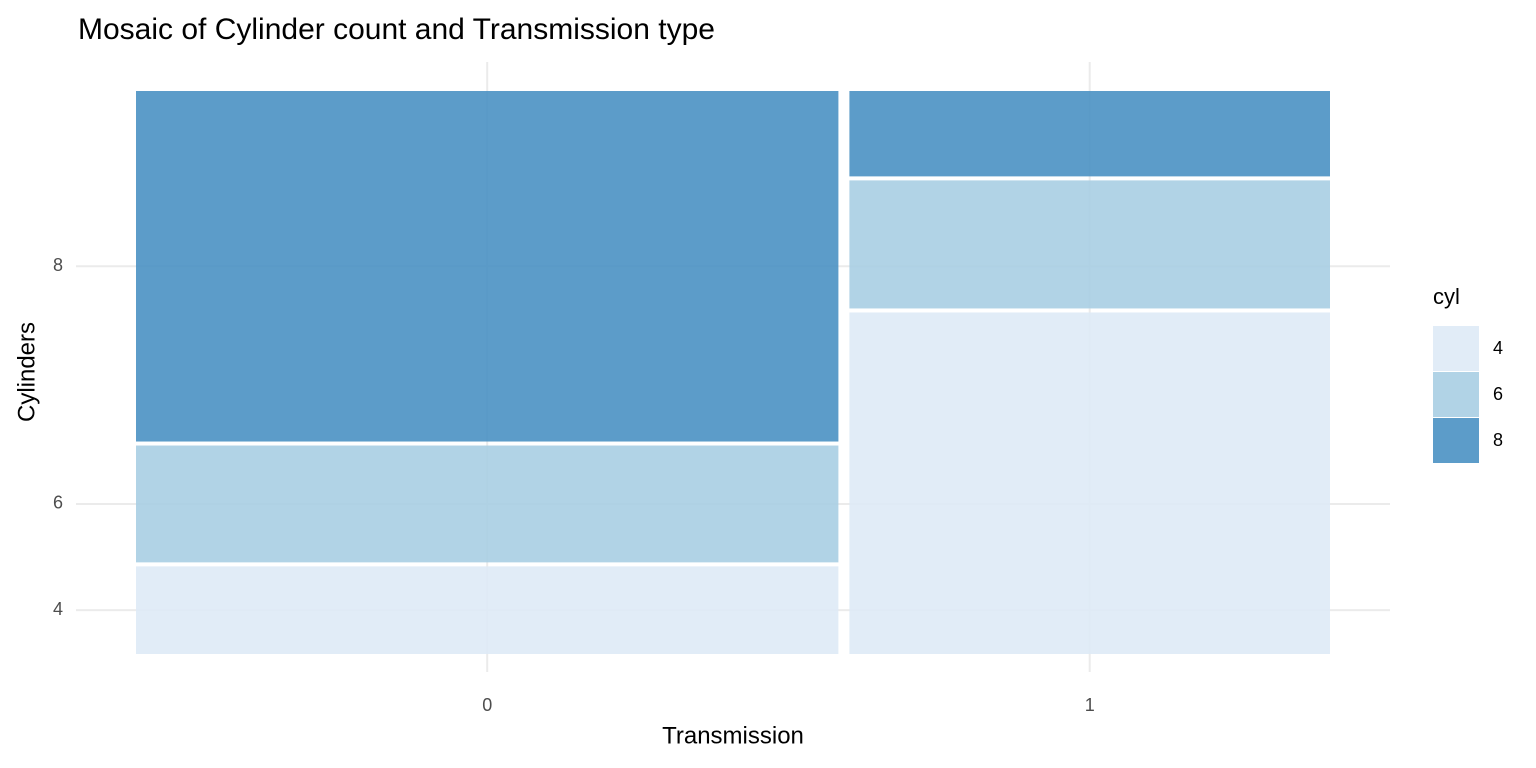 This screenshot has width=1536, height=768. What do you see at coordinates (733, 735) in the screenshot?
I see `x-axis-title: Transmission` at bounding box center [733, 735].